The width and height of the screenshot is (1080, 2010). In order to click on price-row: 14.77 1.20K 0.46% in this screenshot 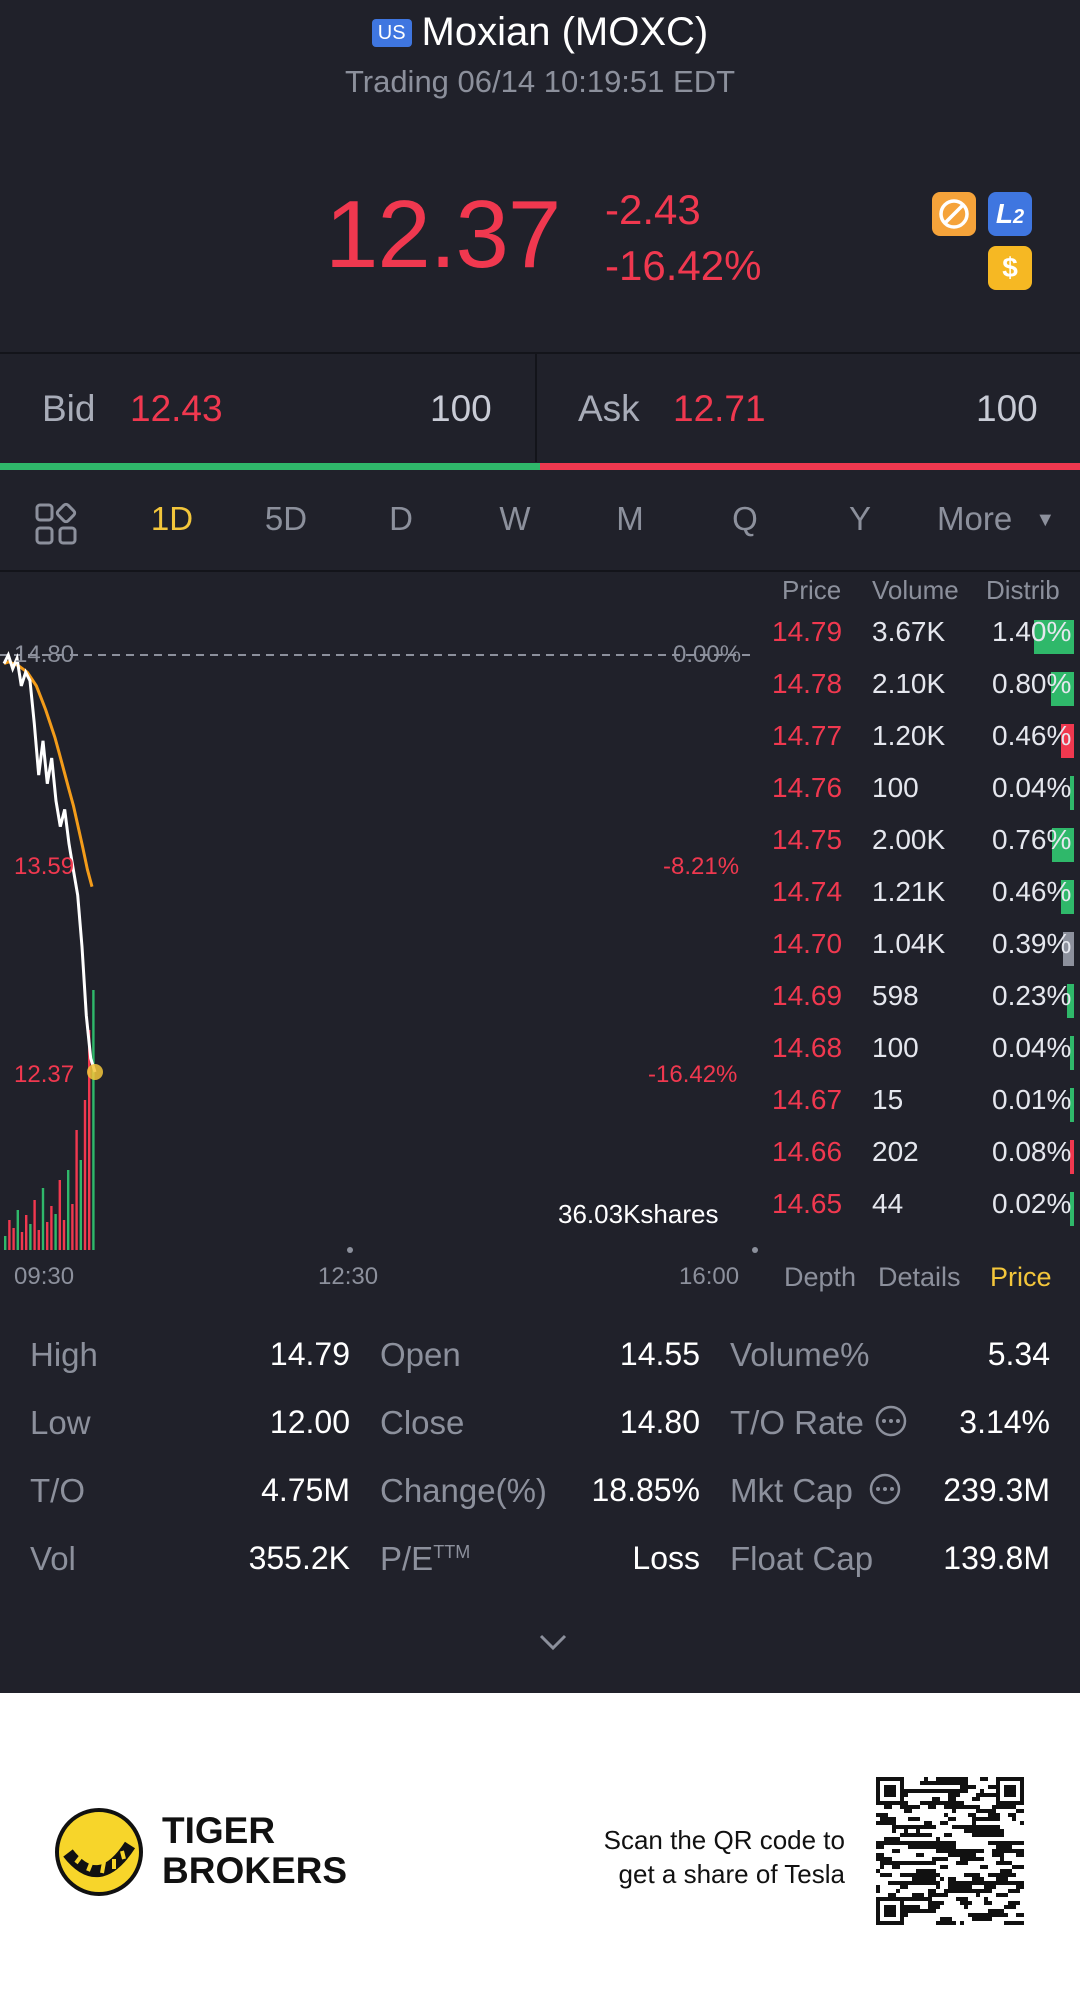, I will do `click(925, 746)`.